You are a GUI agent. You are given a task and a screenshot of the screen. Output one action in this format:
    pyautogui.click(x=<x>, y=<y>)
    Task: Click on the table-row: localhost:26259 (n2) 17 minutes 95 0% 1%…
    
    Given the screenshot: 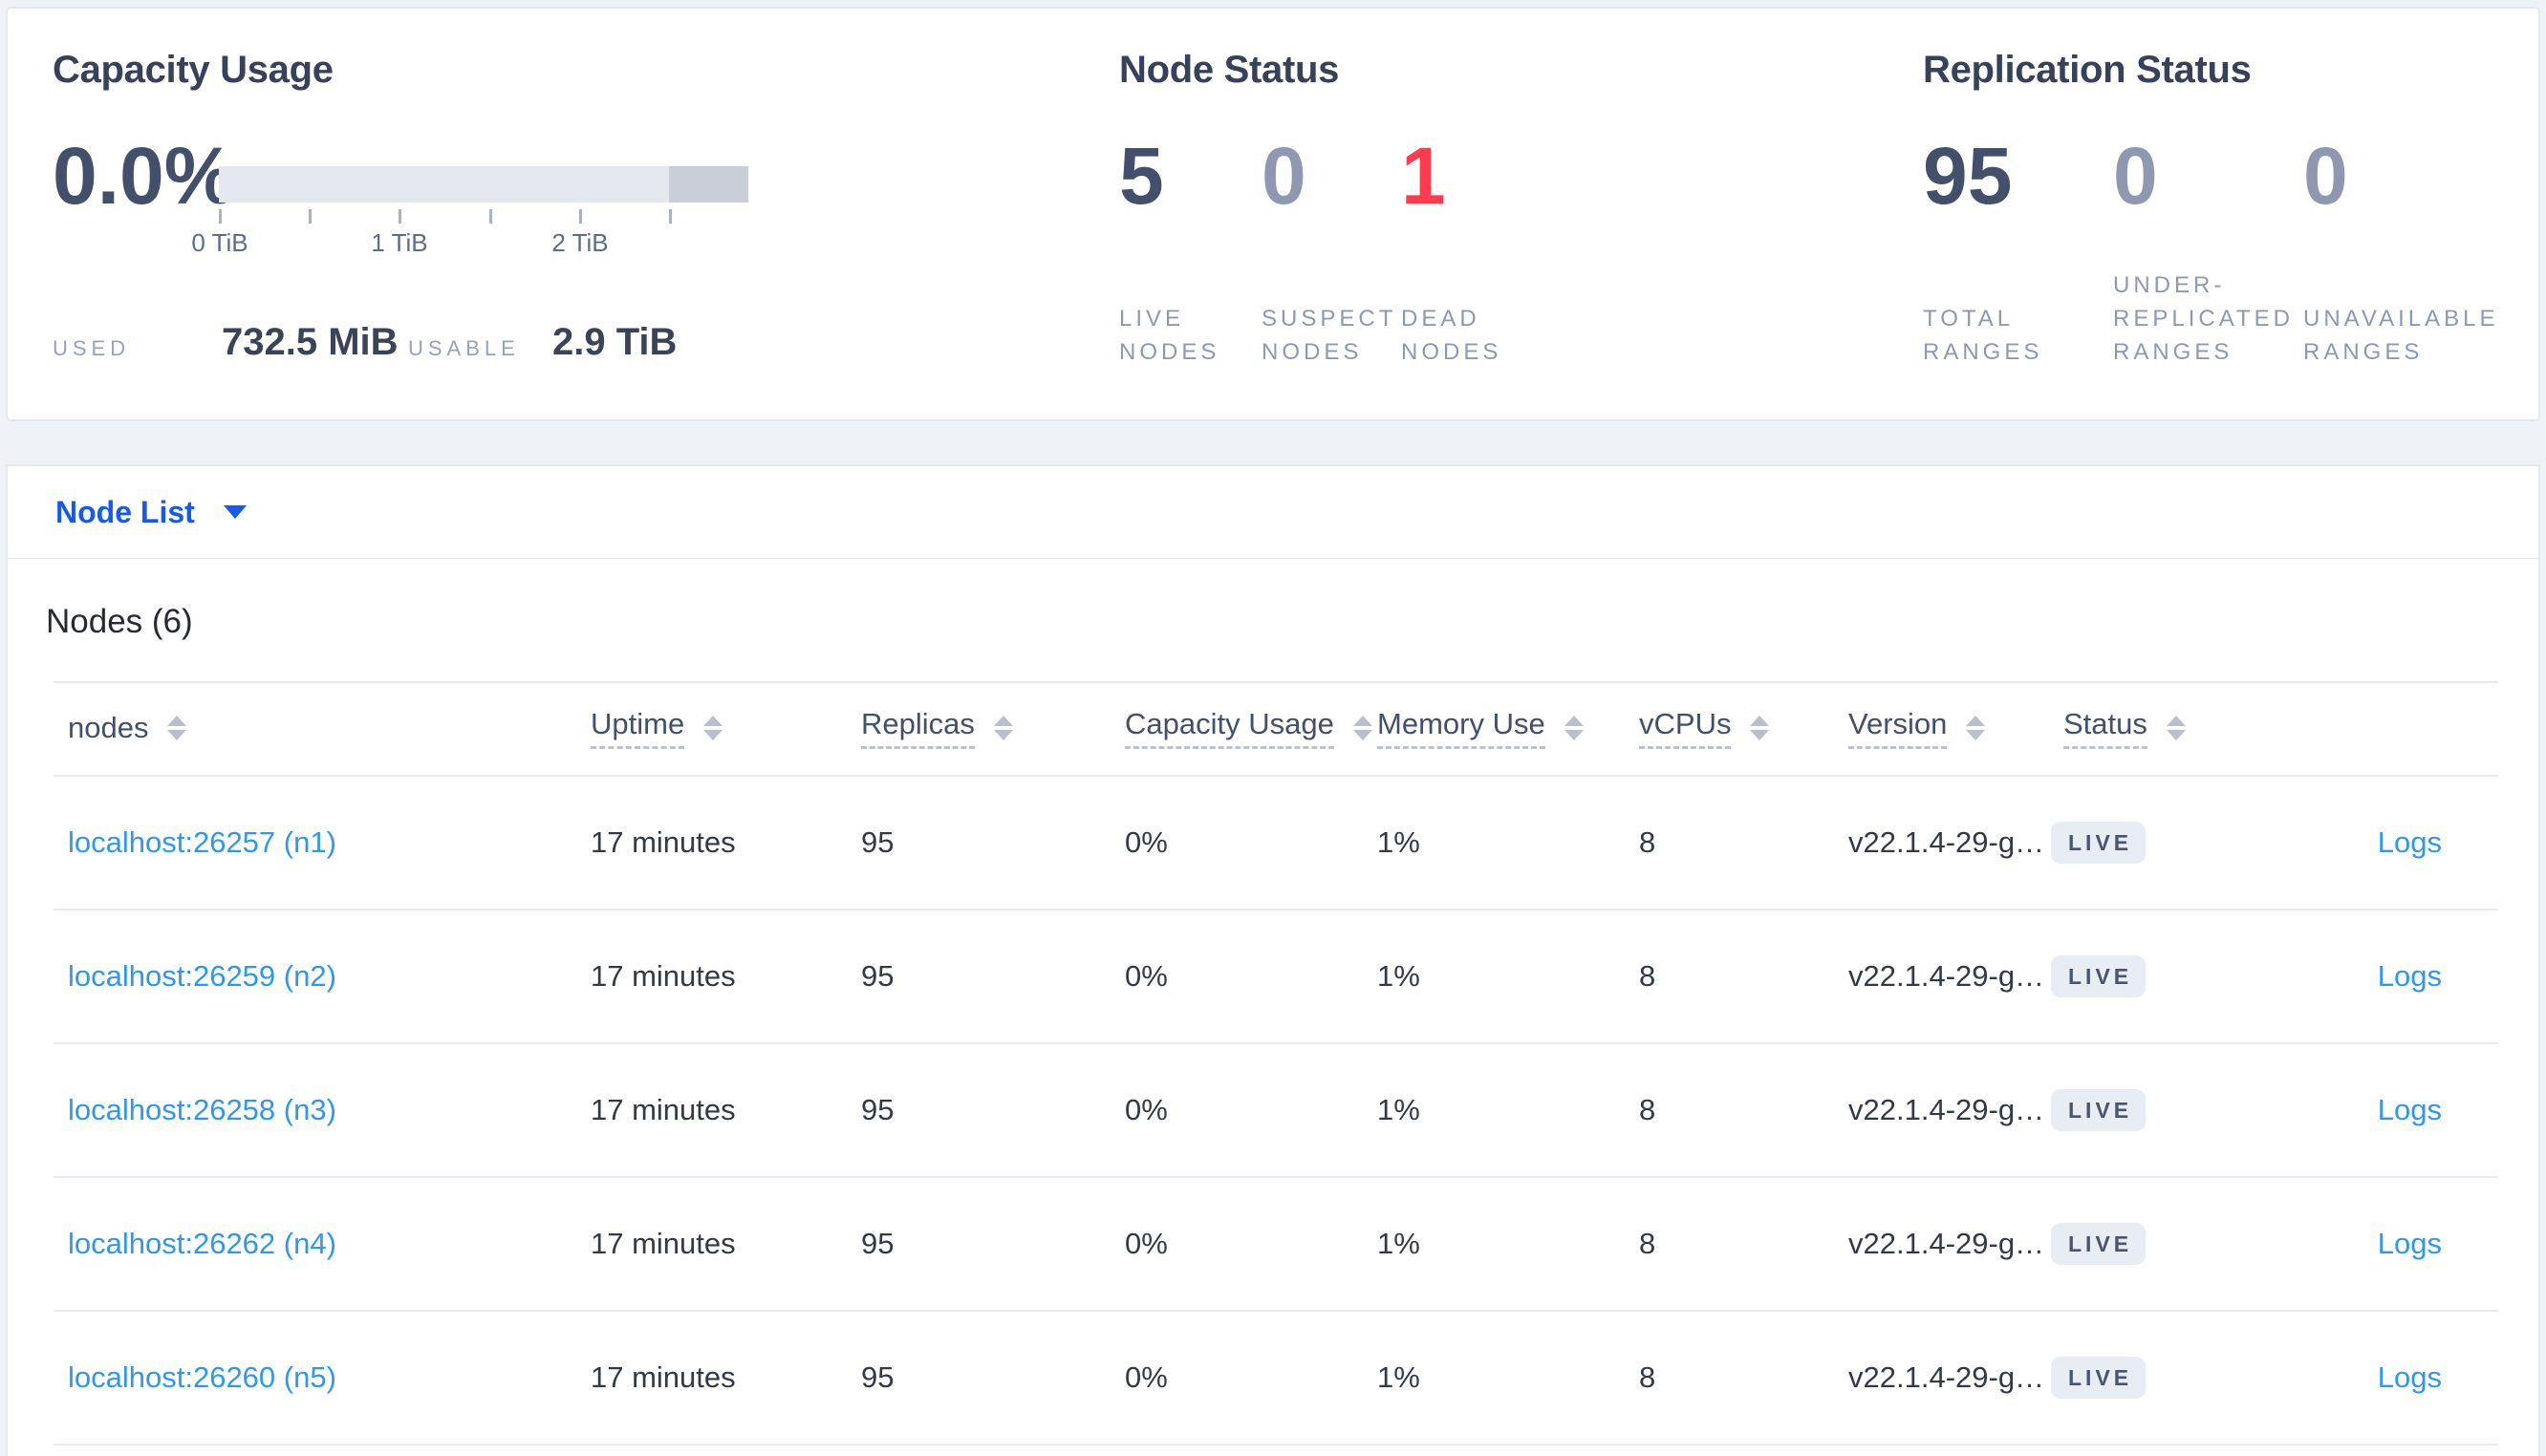 What is the action you would take?
    pyautogui.click(x=1276, y=977)
    